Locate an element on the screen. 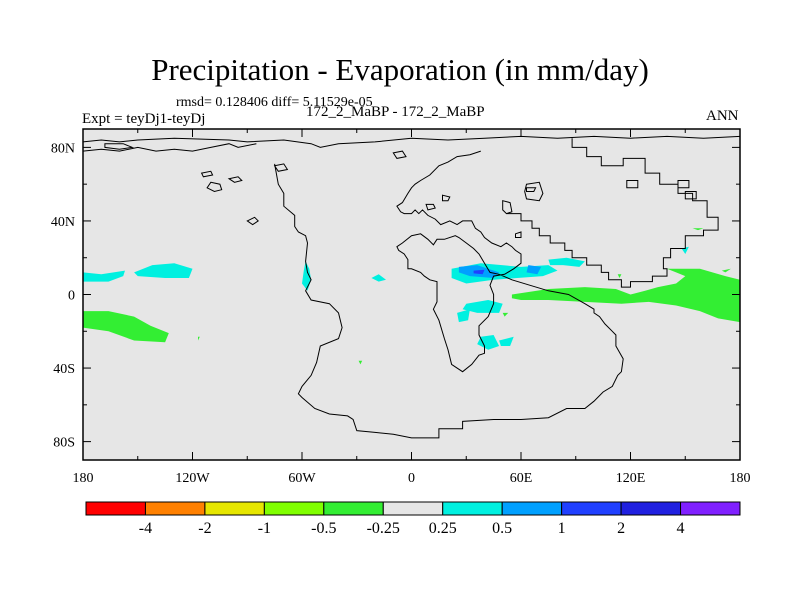  colorbar-label: -0.5 is located at coordinates (323, 528).